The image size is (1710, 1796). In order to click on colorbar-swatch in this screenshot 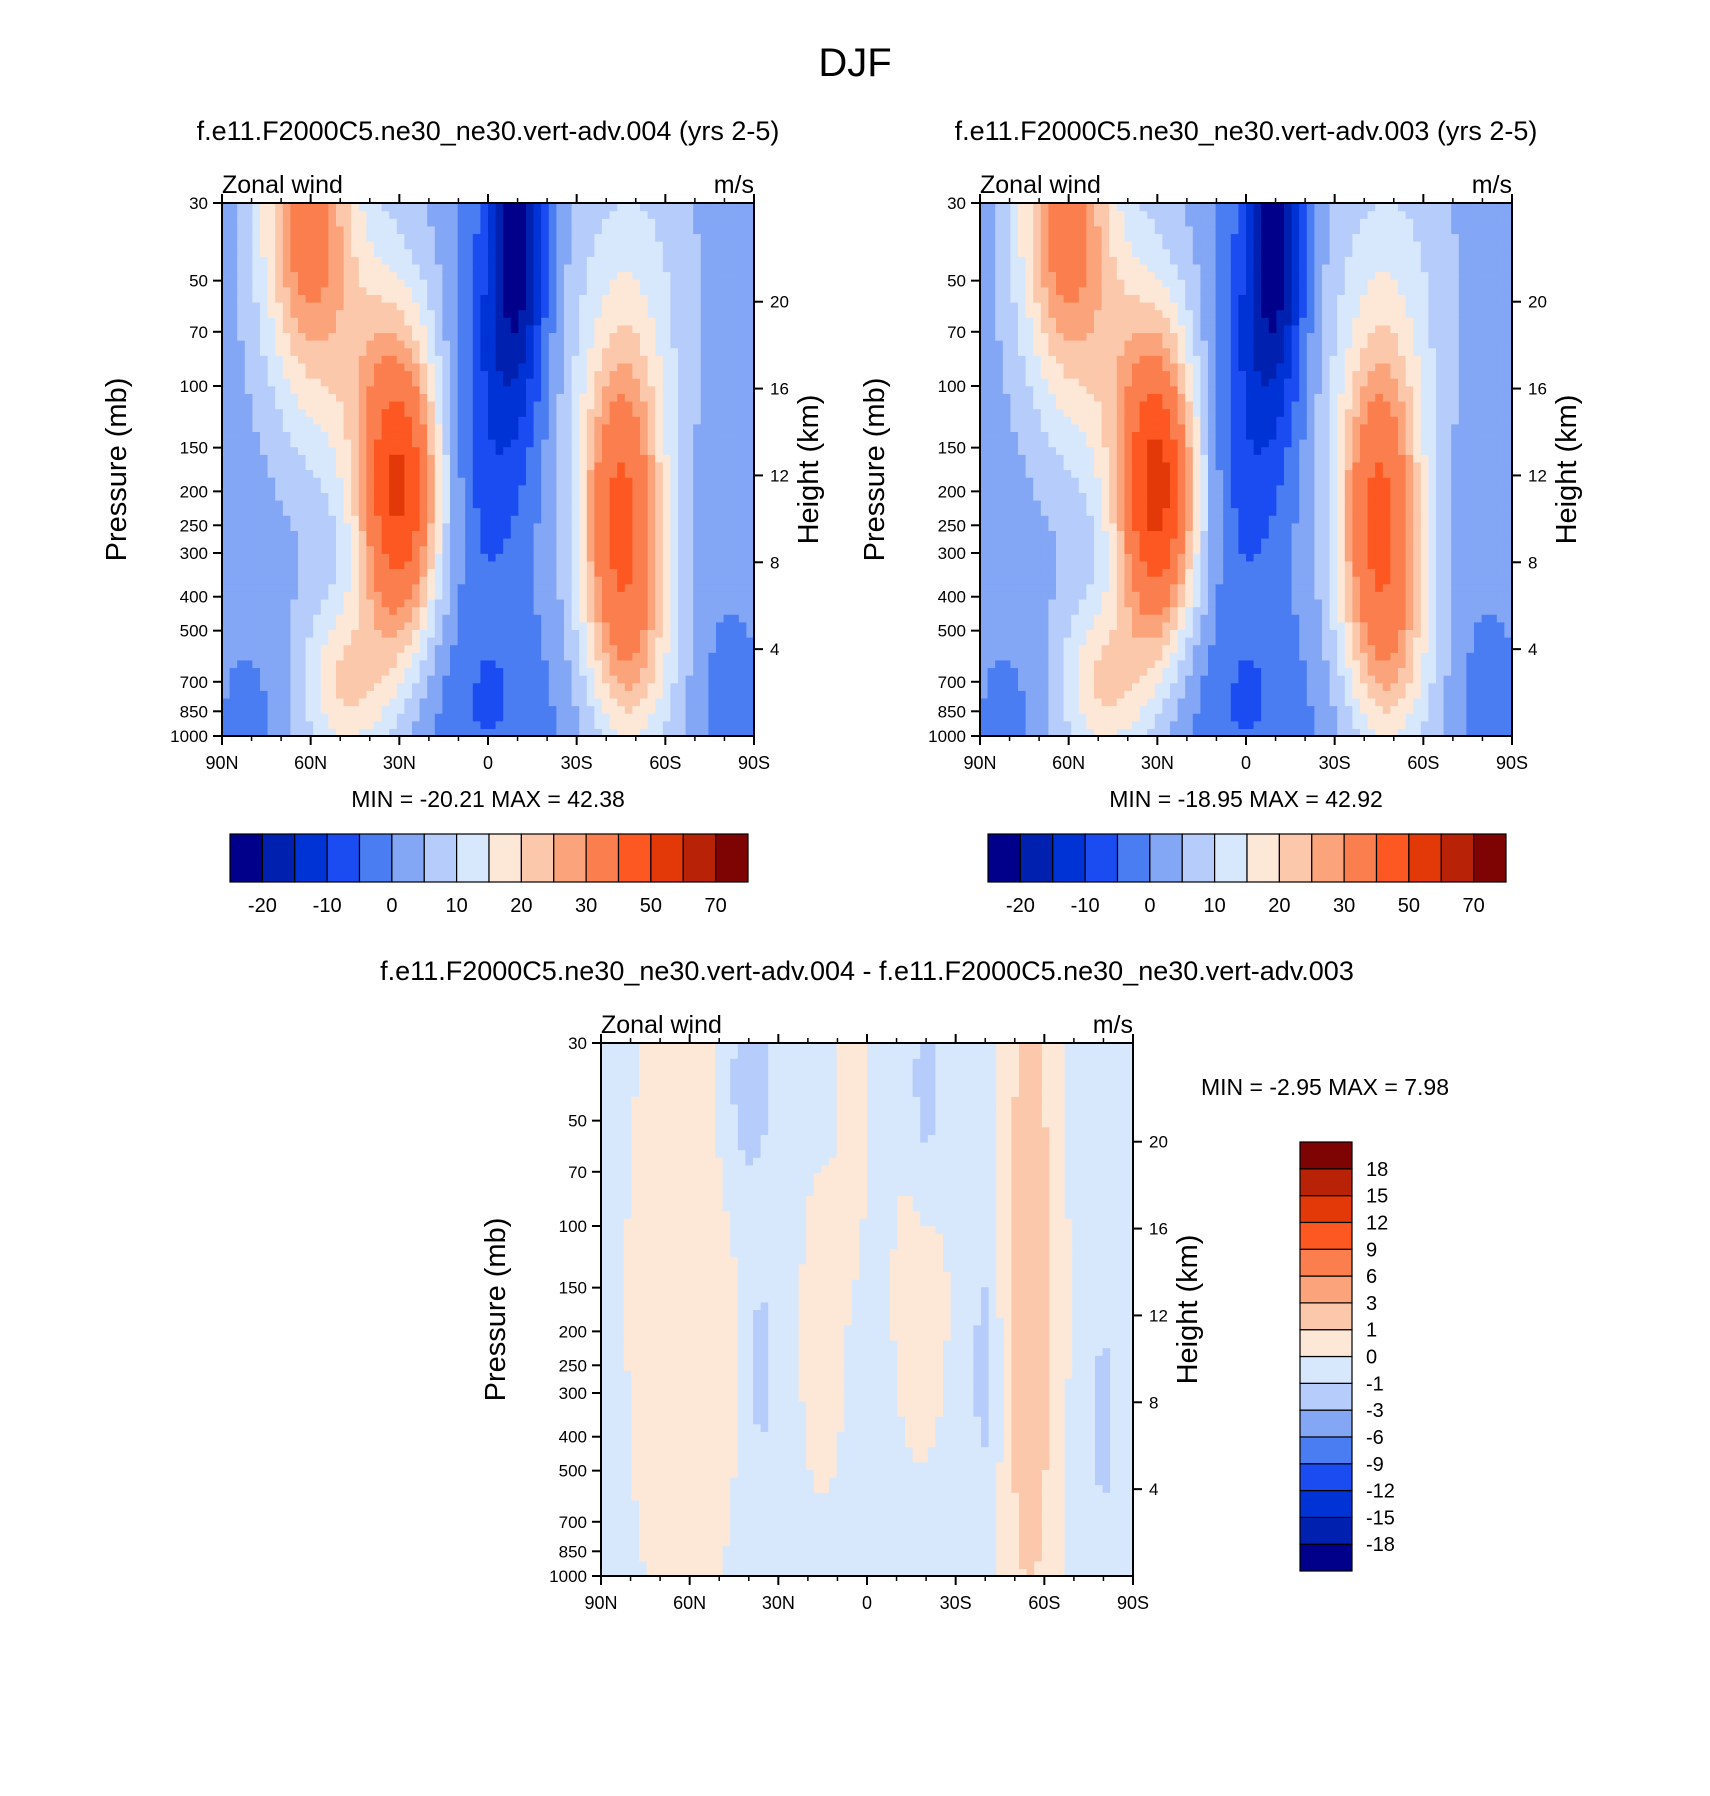, I will do `click(311, 858)`.